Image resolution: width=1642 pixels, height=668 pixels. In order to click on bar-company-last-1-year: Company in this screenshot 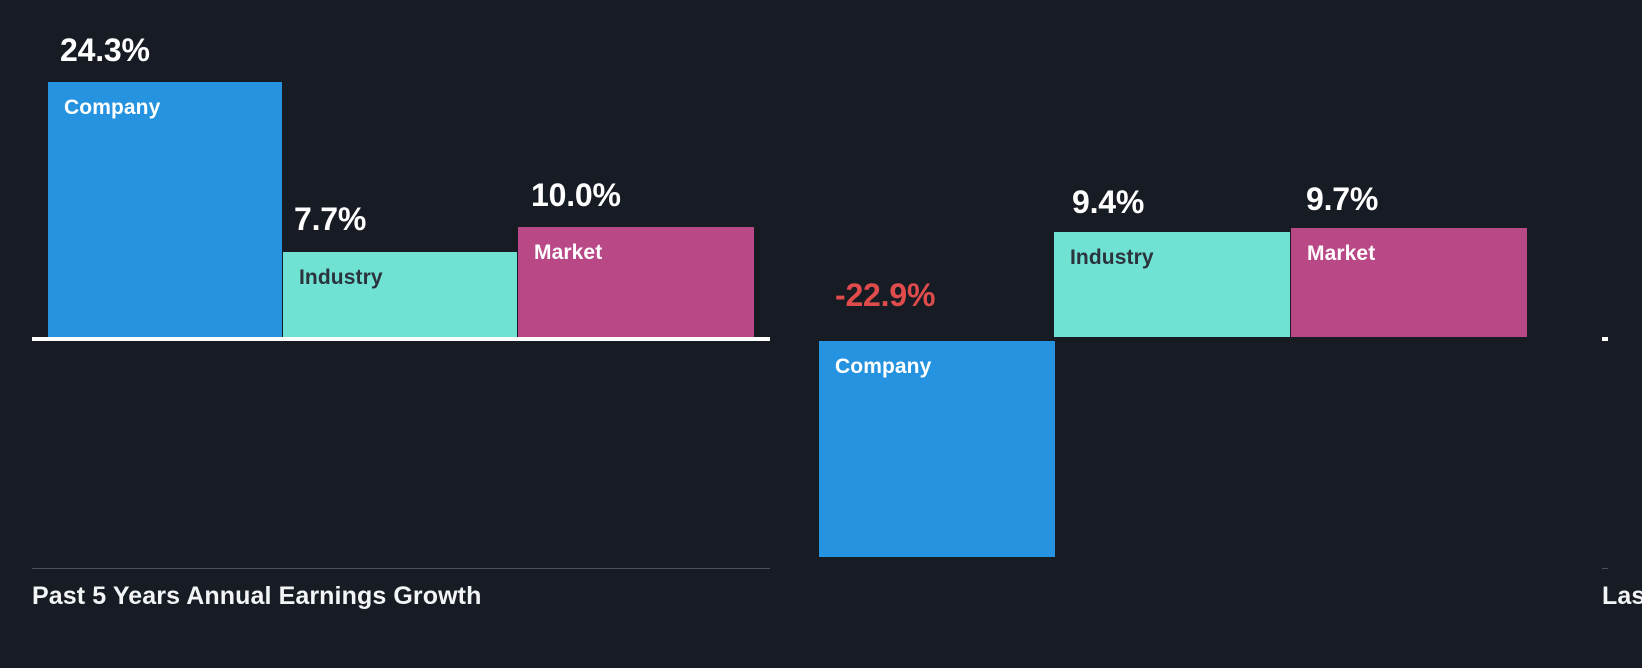, I will do `click(937, 449)`.